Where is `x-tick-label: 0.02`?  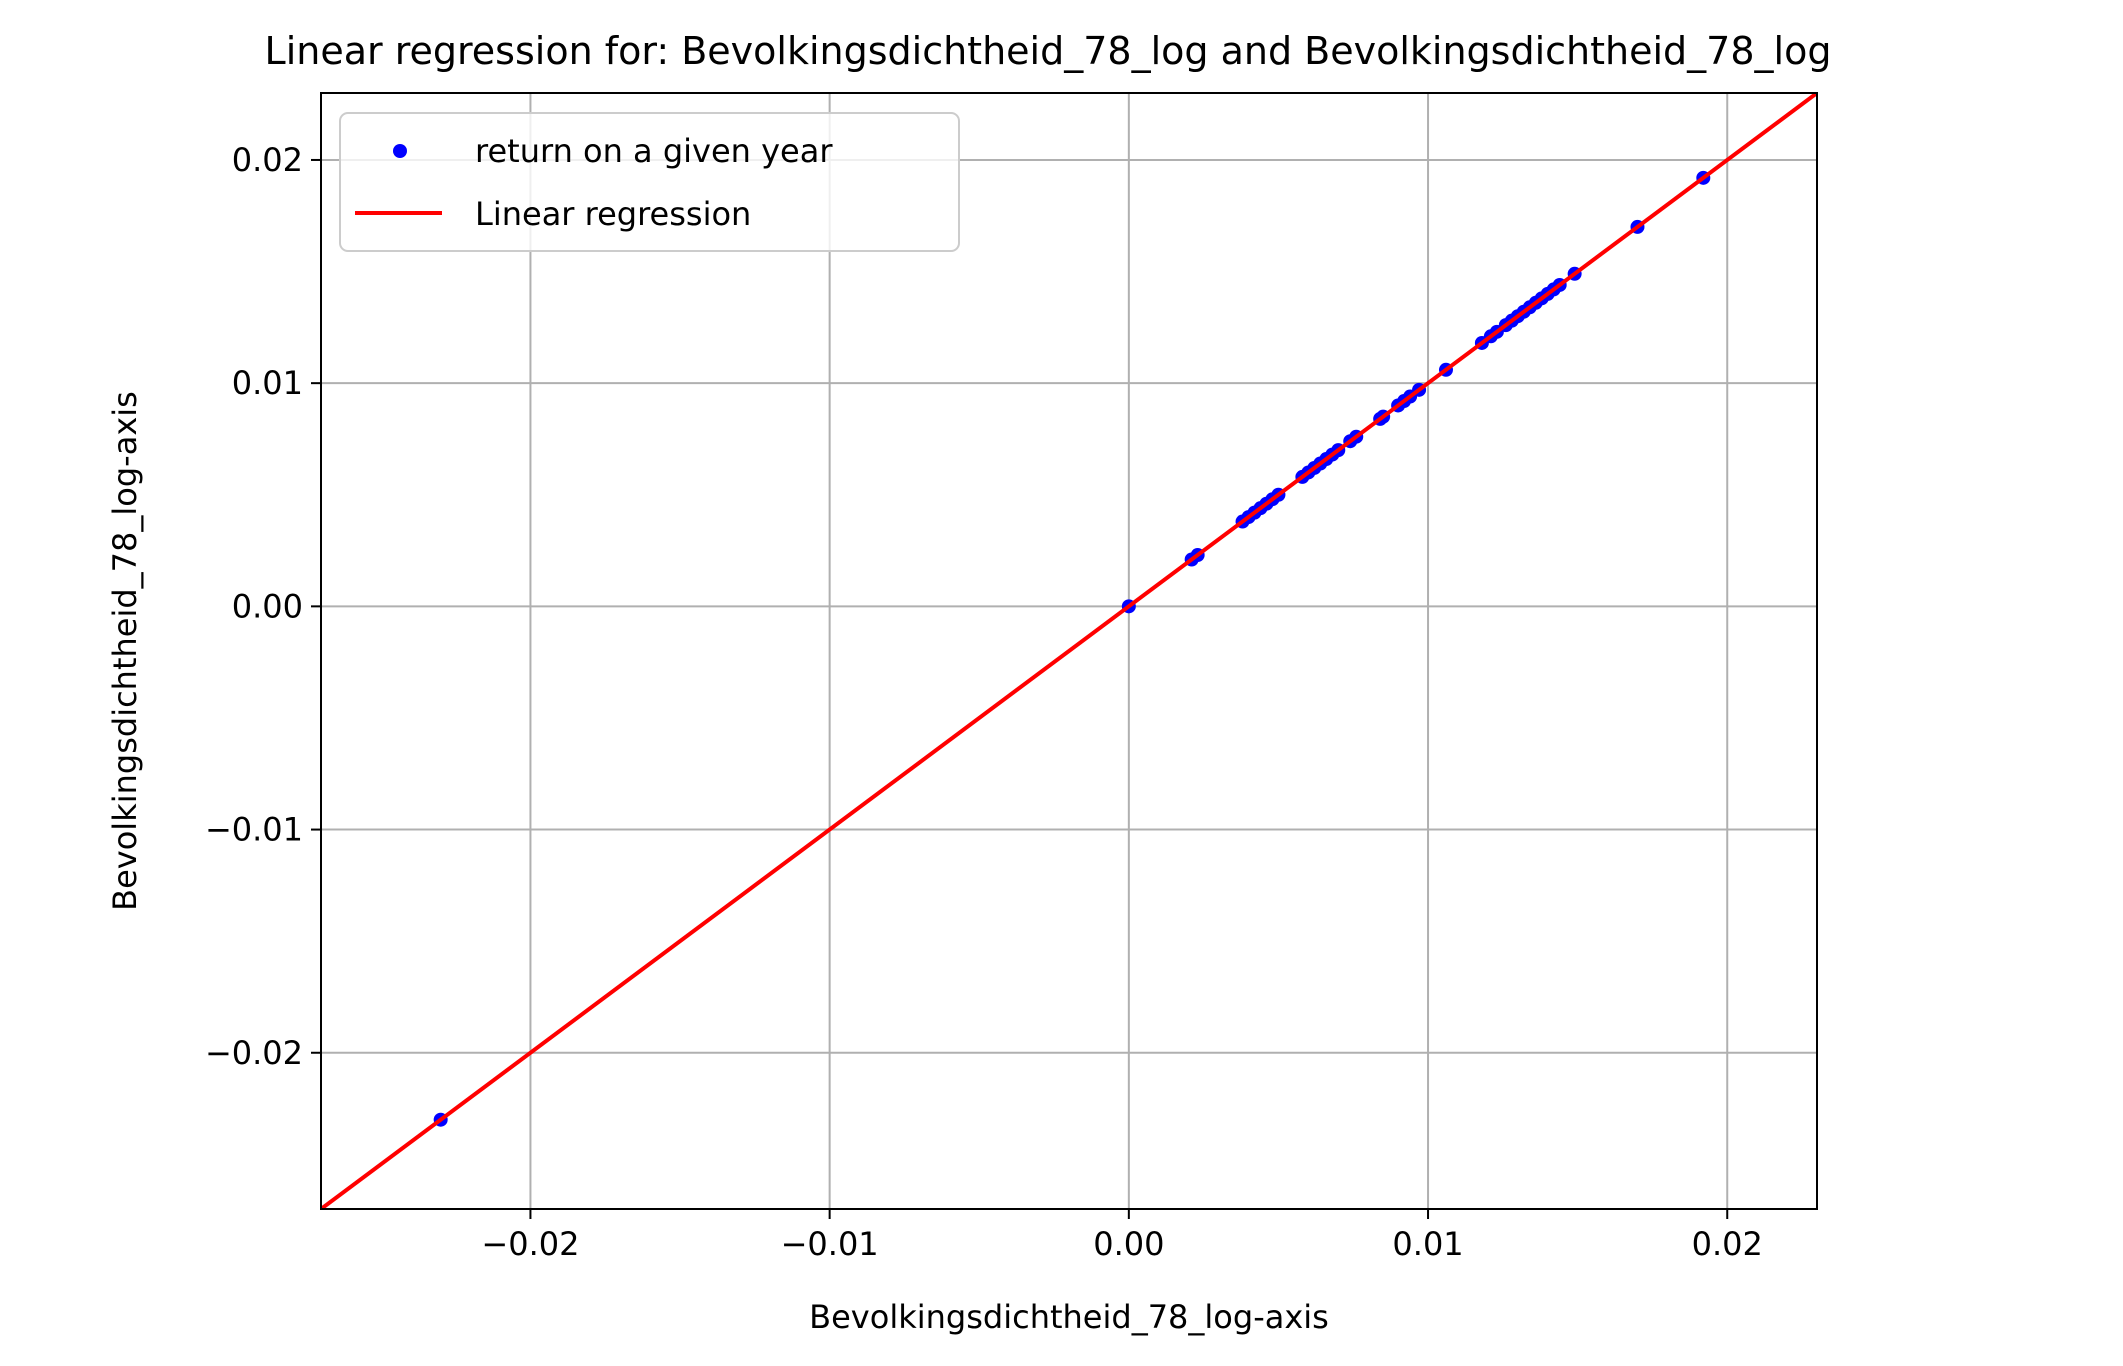
x-tick-label: 0.02 is located at coordinates (1727, 1244).